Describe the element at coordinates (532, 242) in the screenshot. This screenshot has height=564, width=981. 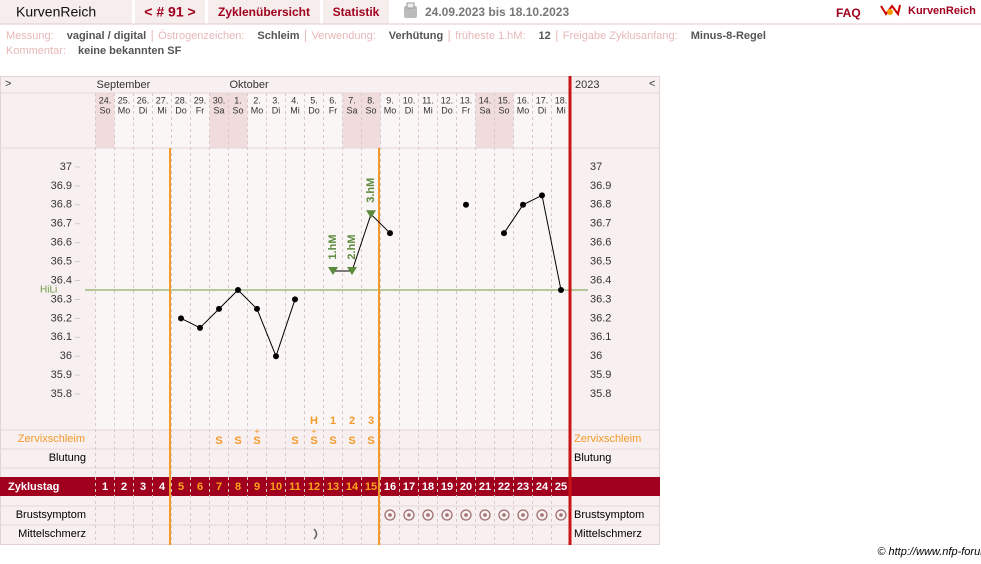
I see `temperature-line` at that location.